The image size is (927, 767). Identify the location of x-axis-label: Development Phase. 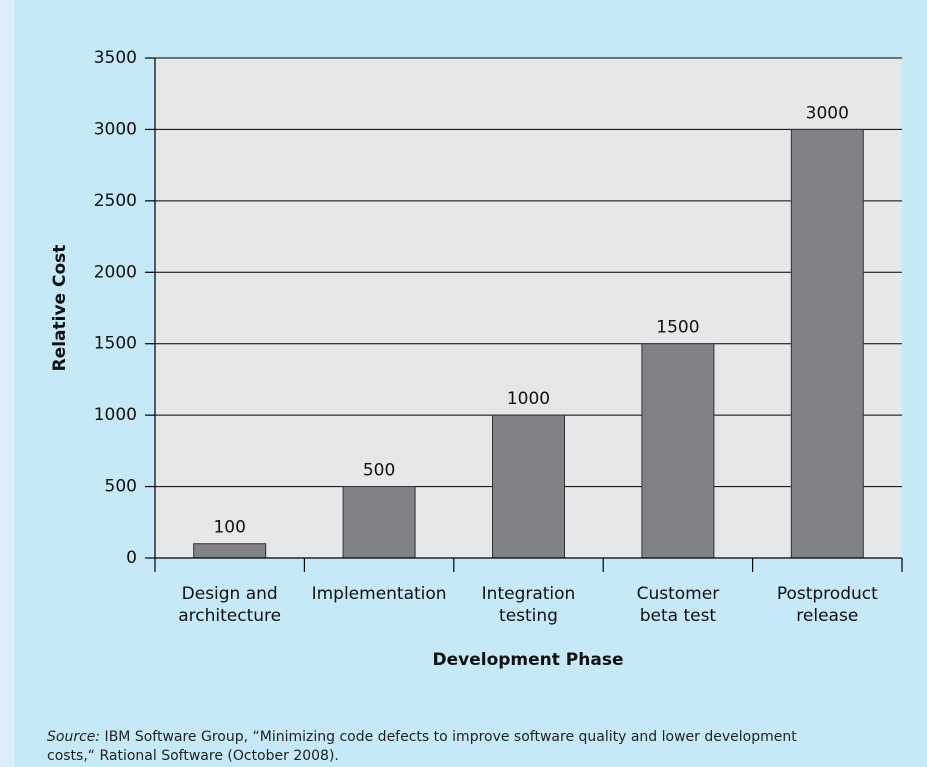
(527, 660).